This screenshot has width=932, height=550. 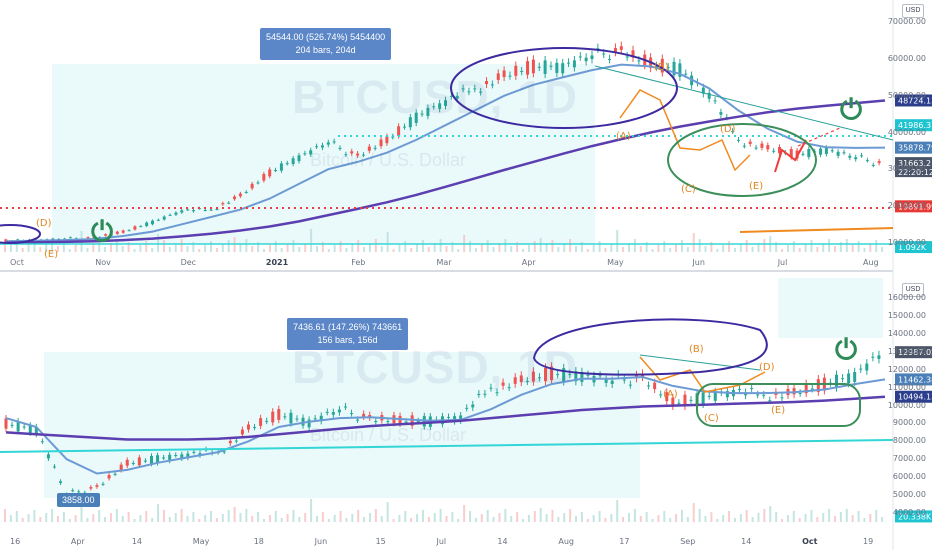 What do you see at coordinates (906, 59) in the screenshot?
I see `top-y-tick: 60000.00` at bounding box center [906, 59].